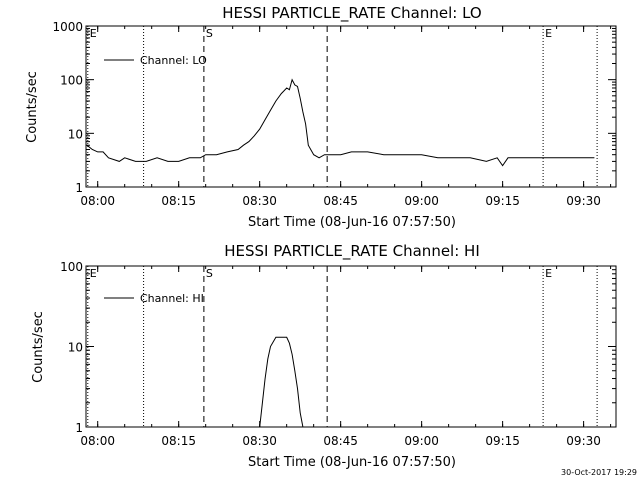 The height and width of the screenshot is (480, 640). I want to click on lo-event-marker-label: S, so click(209, 33).